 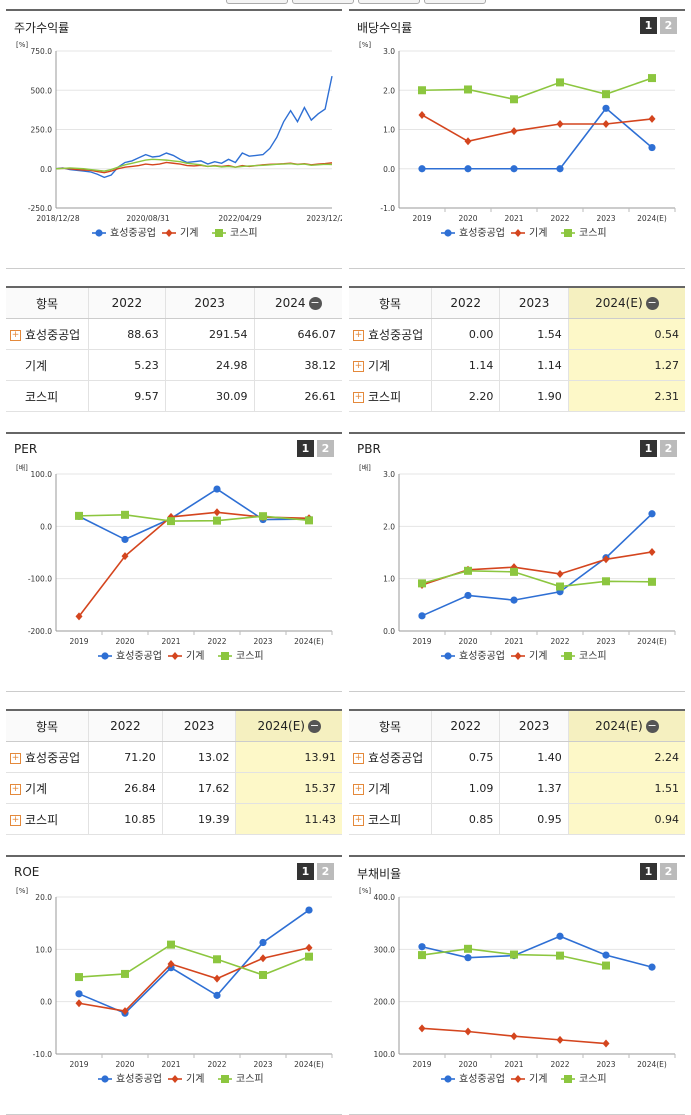 I want to click on table-row: + 효성중공업 0.75 1.40 2.24, so click(x=517, y=757).